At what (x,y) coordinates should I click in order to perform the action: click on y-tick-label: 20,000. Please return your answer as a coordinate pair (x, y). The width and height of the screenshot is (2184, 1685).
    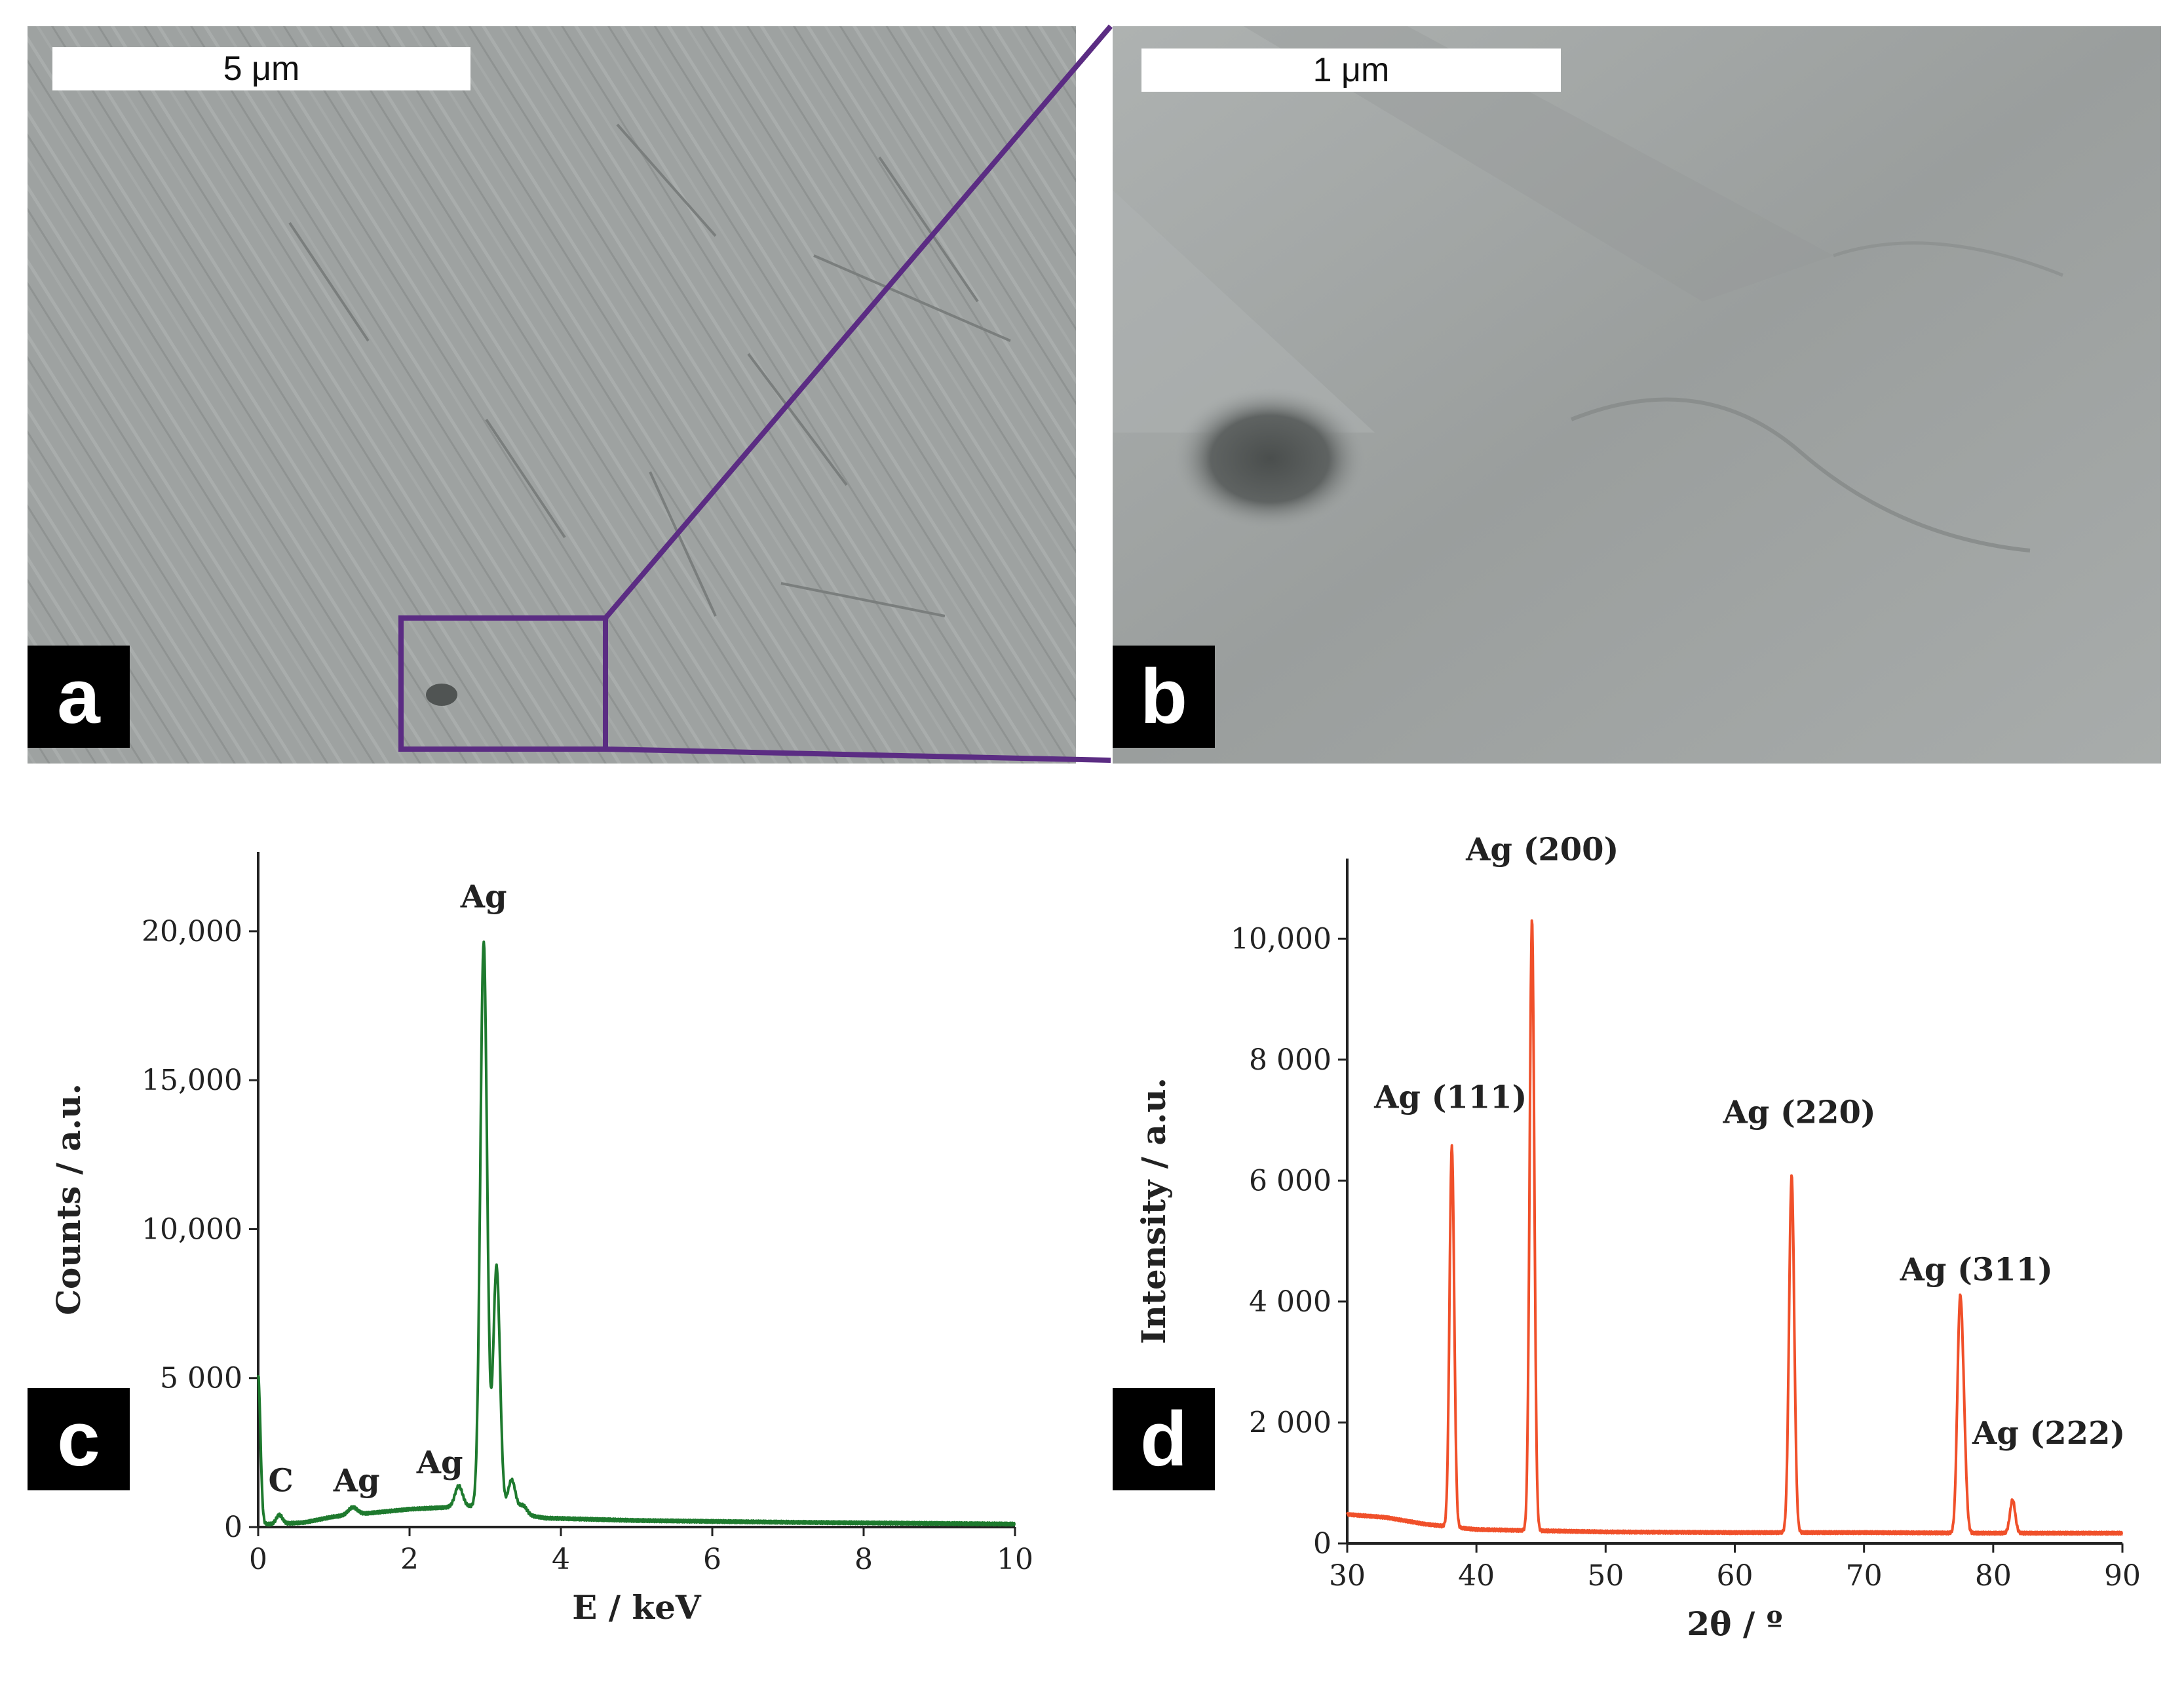
    Looking at the image, I should click on (192, 931).